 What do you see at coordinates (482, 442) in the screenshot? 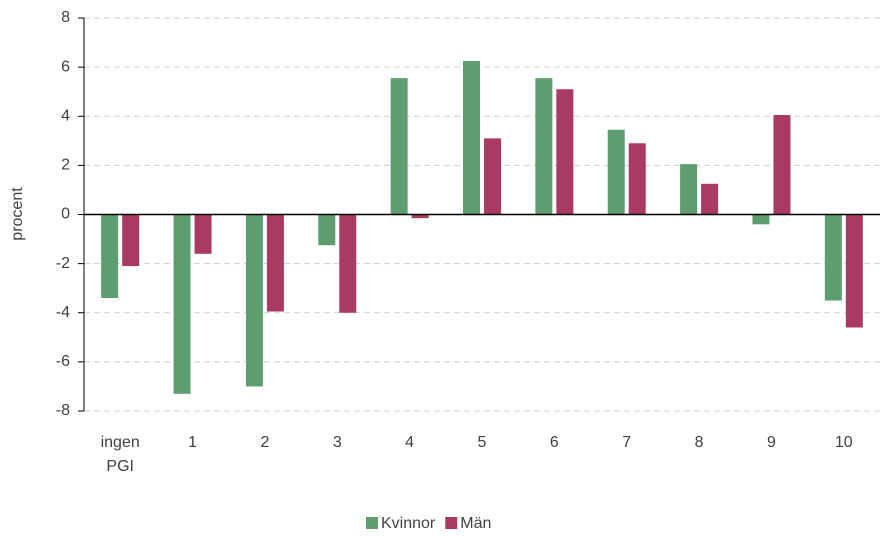
I see `x-tick-label: 5` at bounding box center [482, 442].